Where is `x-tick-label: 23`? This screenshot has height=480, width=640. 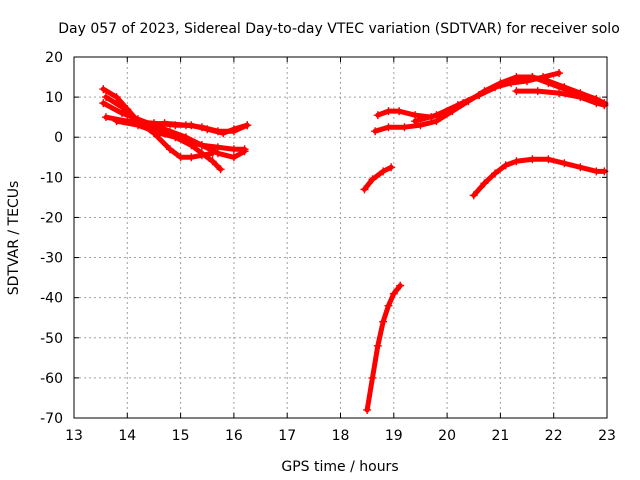 x-tick-label: 23 is located at coordinates (607, 436).